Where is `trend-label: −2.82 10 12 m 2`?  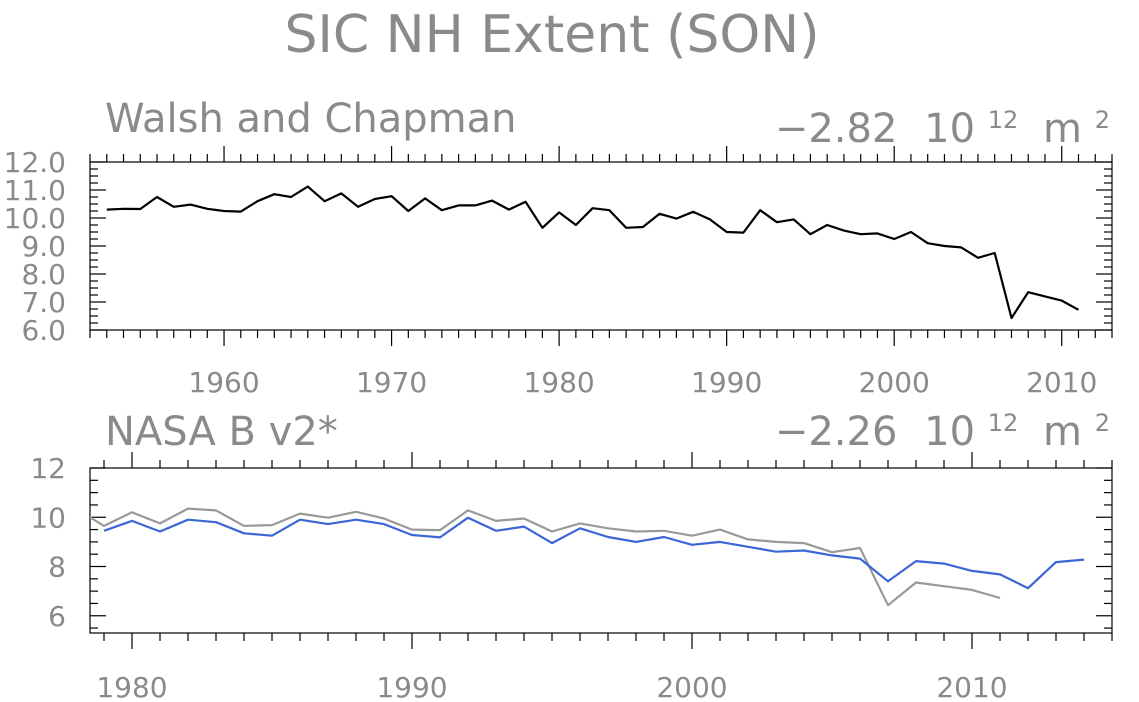
trend-label: −2.82 10 12 m 2 is located at coordinates (942, 122).